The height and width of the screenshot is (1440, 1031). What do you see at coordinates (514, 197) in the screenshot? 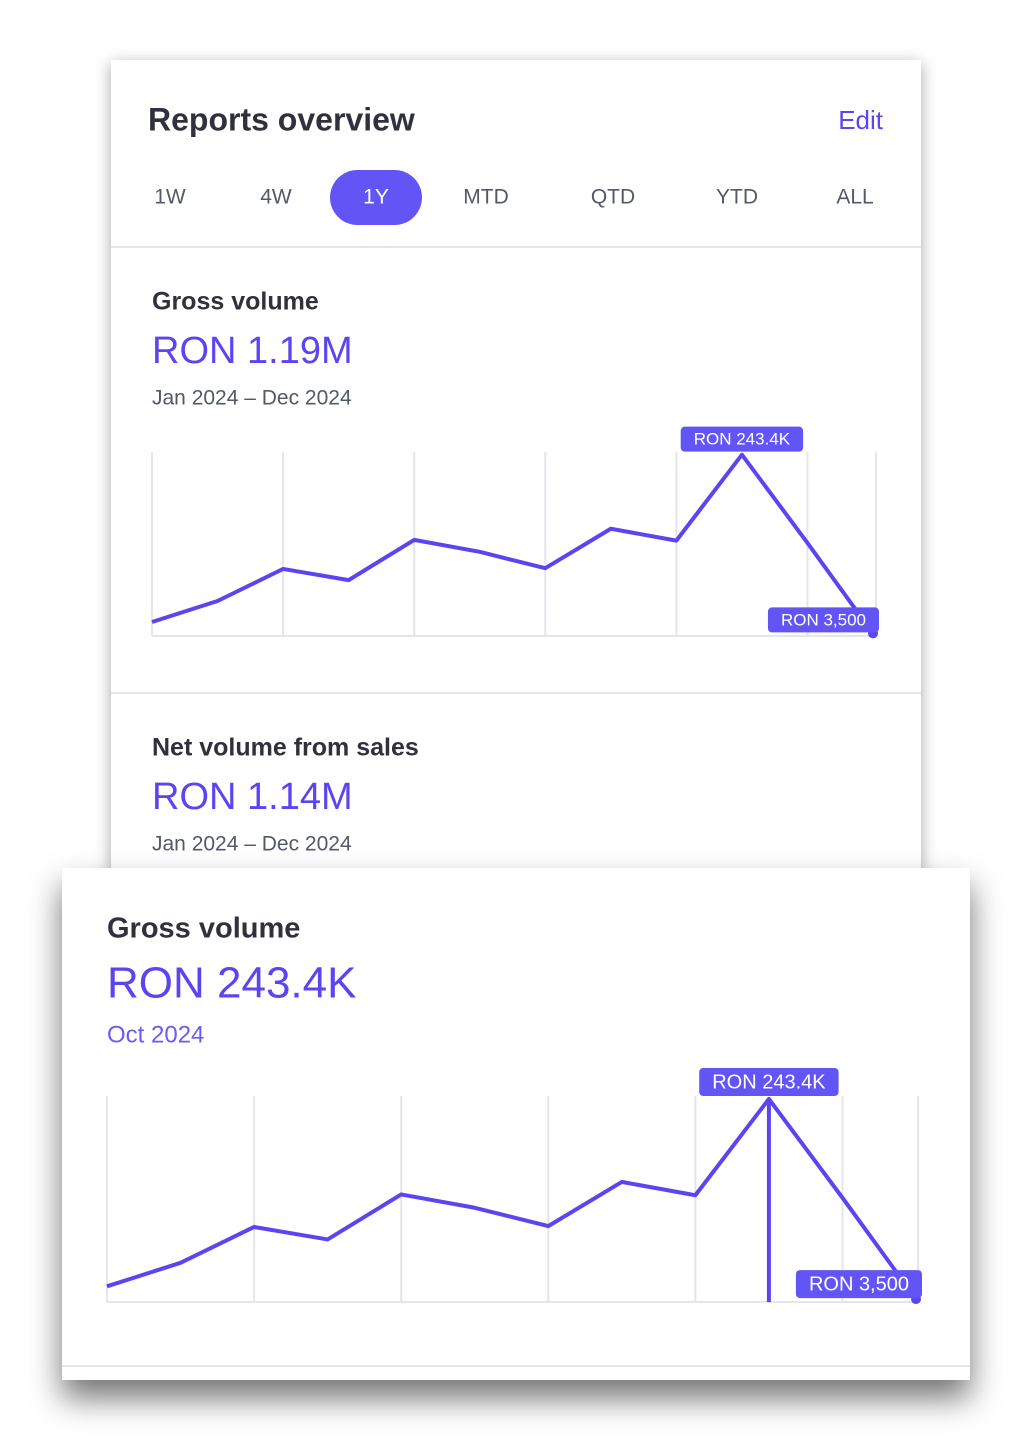
I see `tabs: 1W 4W 1Y MTD QTD YTD ALL` at bounding box center [514, 197].